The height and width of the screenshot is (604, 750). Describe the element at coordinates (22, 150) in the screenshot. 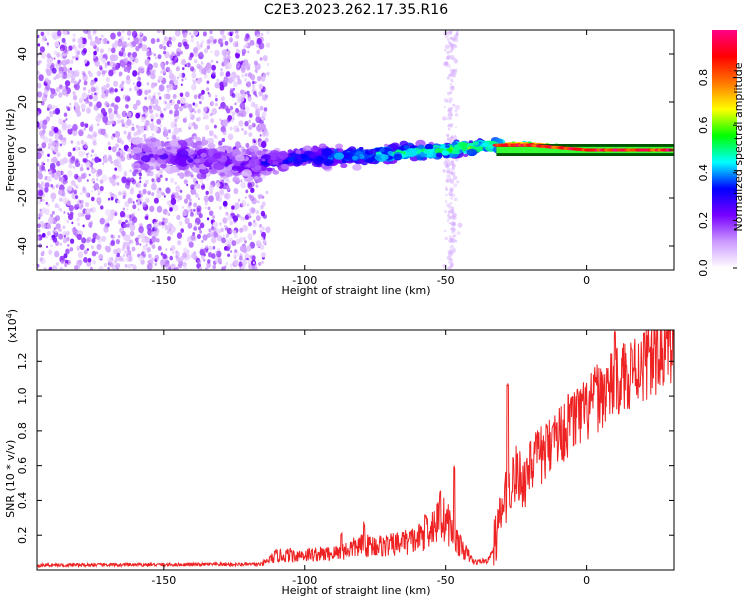

I see `y-tick-label: 0` at that location.